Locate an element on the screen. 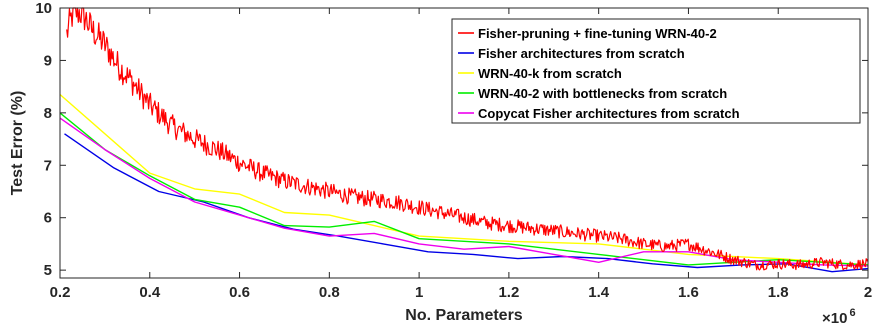 This screenshot has height=326, width=873. x-tick-label: 0.8 is located at coordinates (329, 292).